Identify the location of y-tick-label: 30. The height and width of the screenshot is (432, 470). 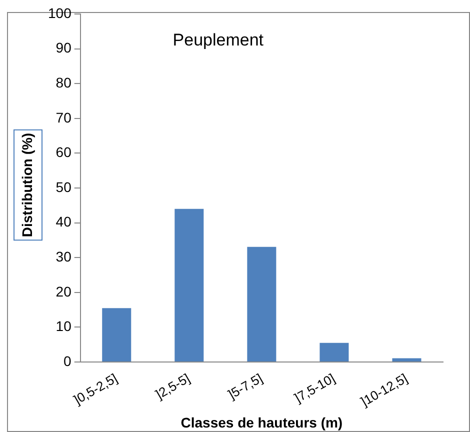
(64, 256).